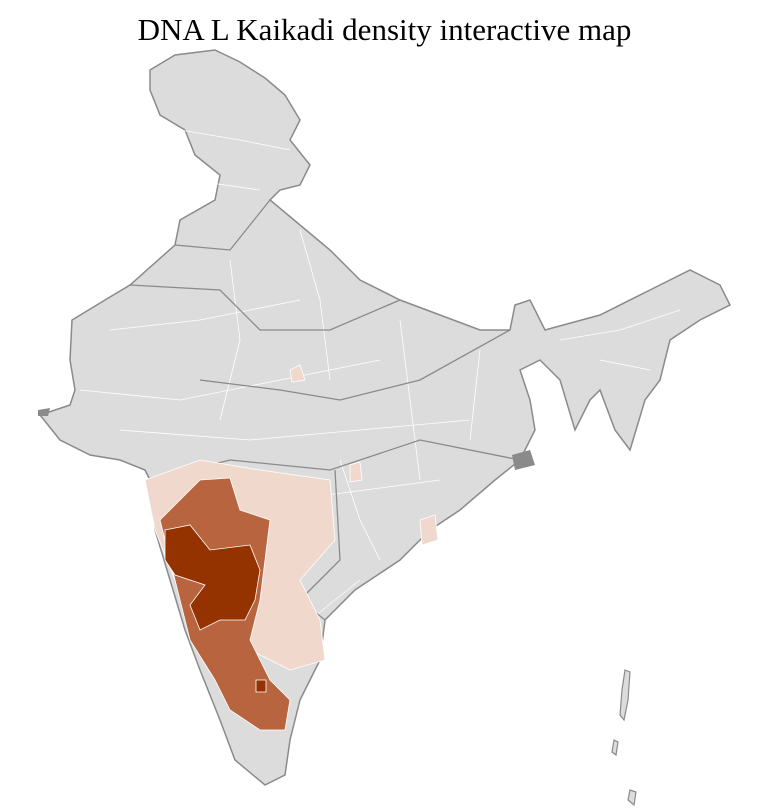  Describe the element at coordinates (523, 460) in the screenshot. I see `sundarbans-delta` at that location.